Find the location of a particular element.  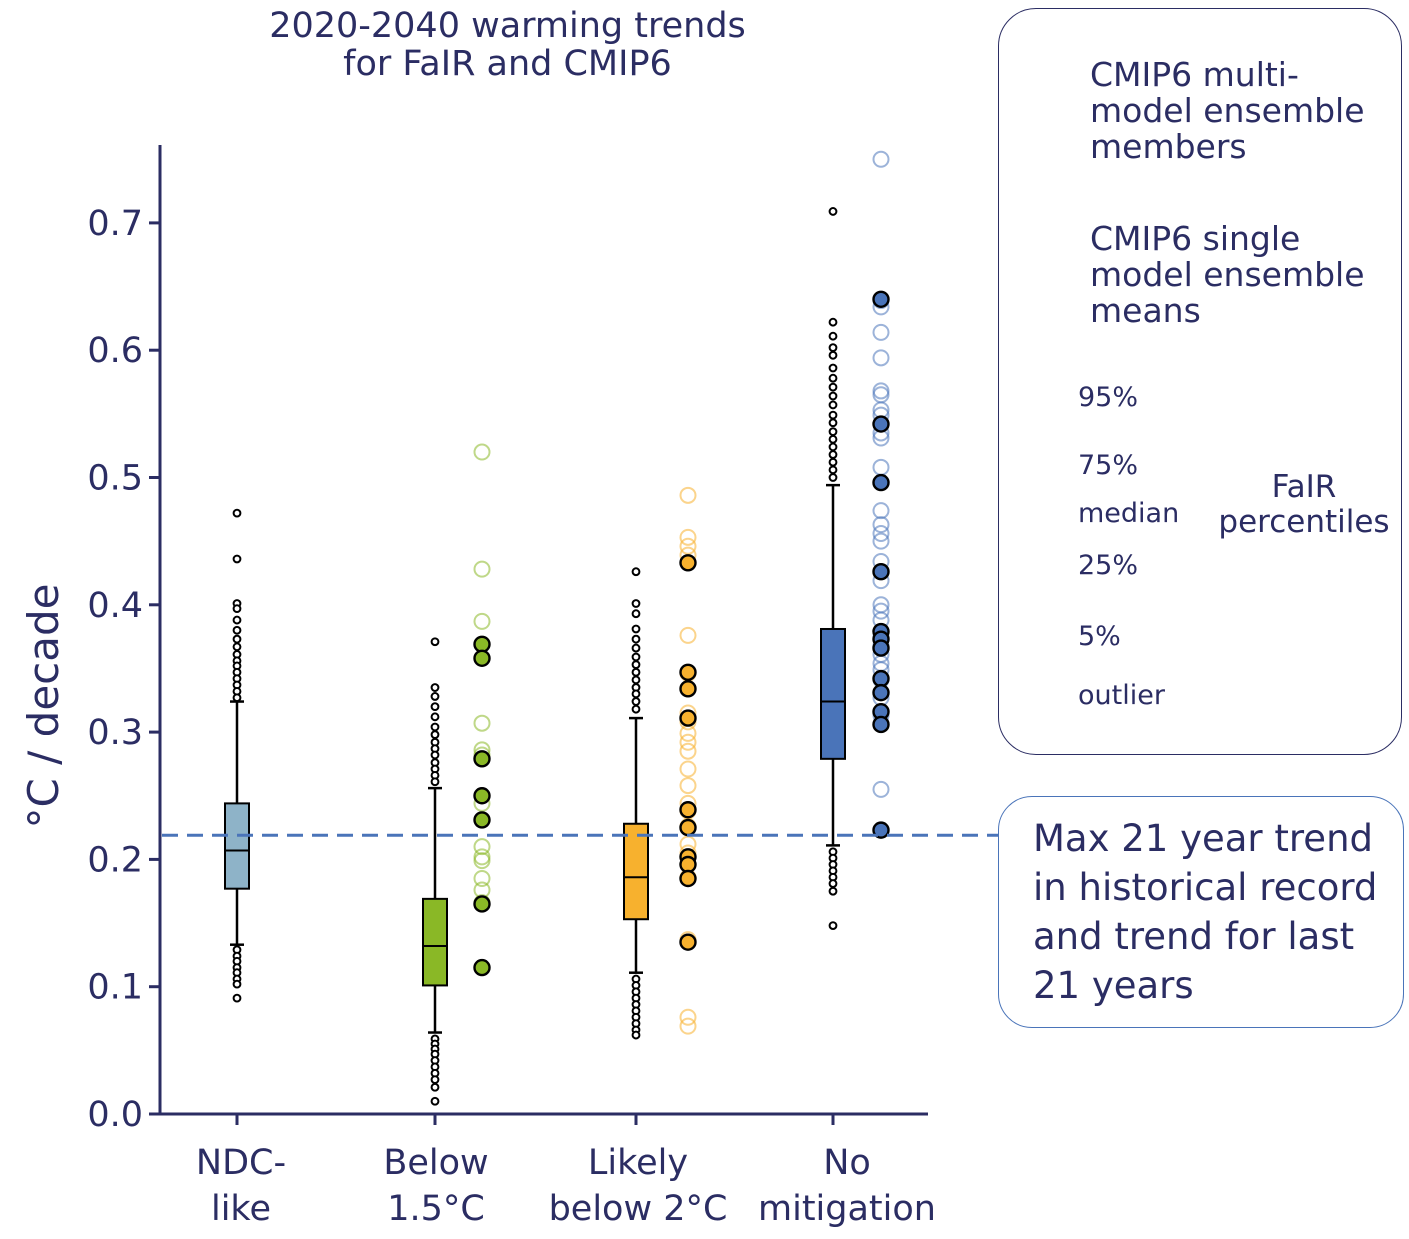

legend-outlier-text: outlier is located at coordinates (1121, 695).